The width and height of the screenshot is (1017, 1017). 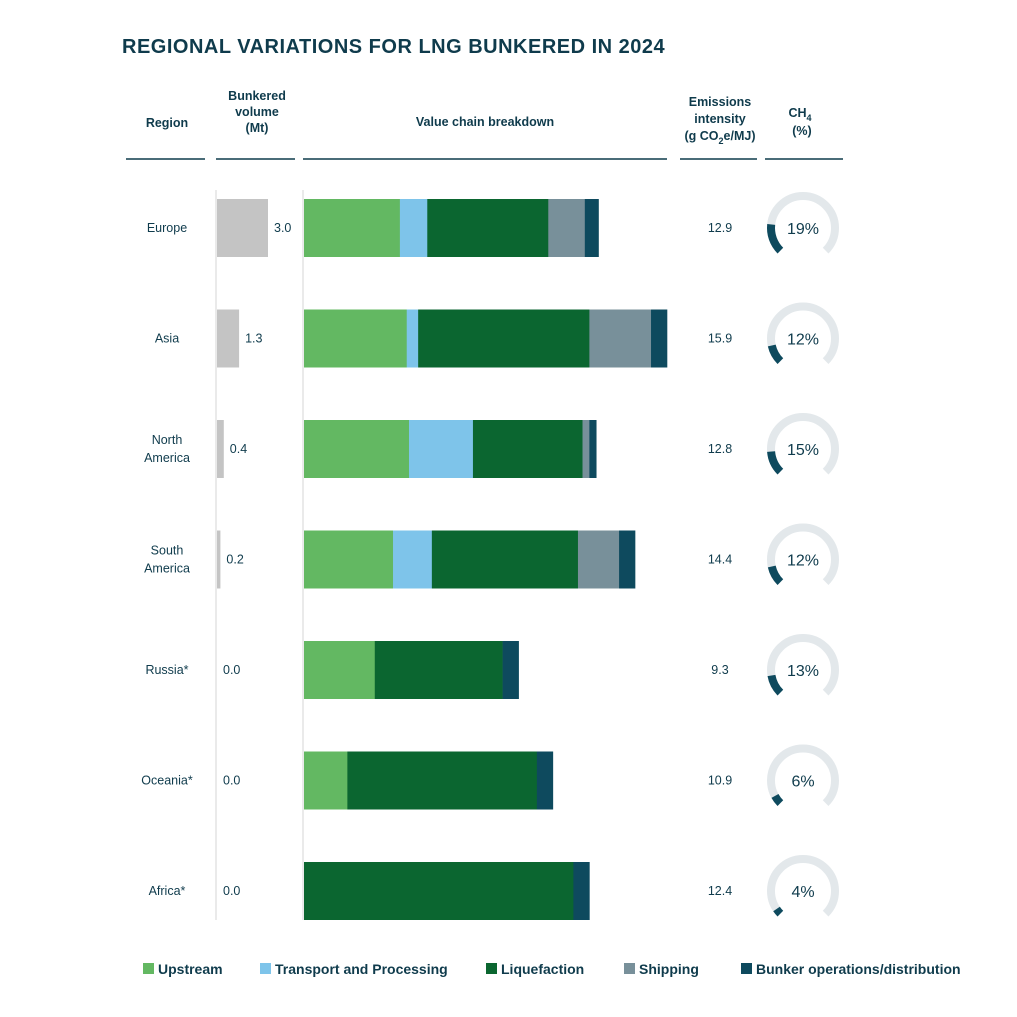 I want to click on header-emissions: Emissions, so click(x=720, y=102).